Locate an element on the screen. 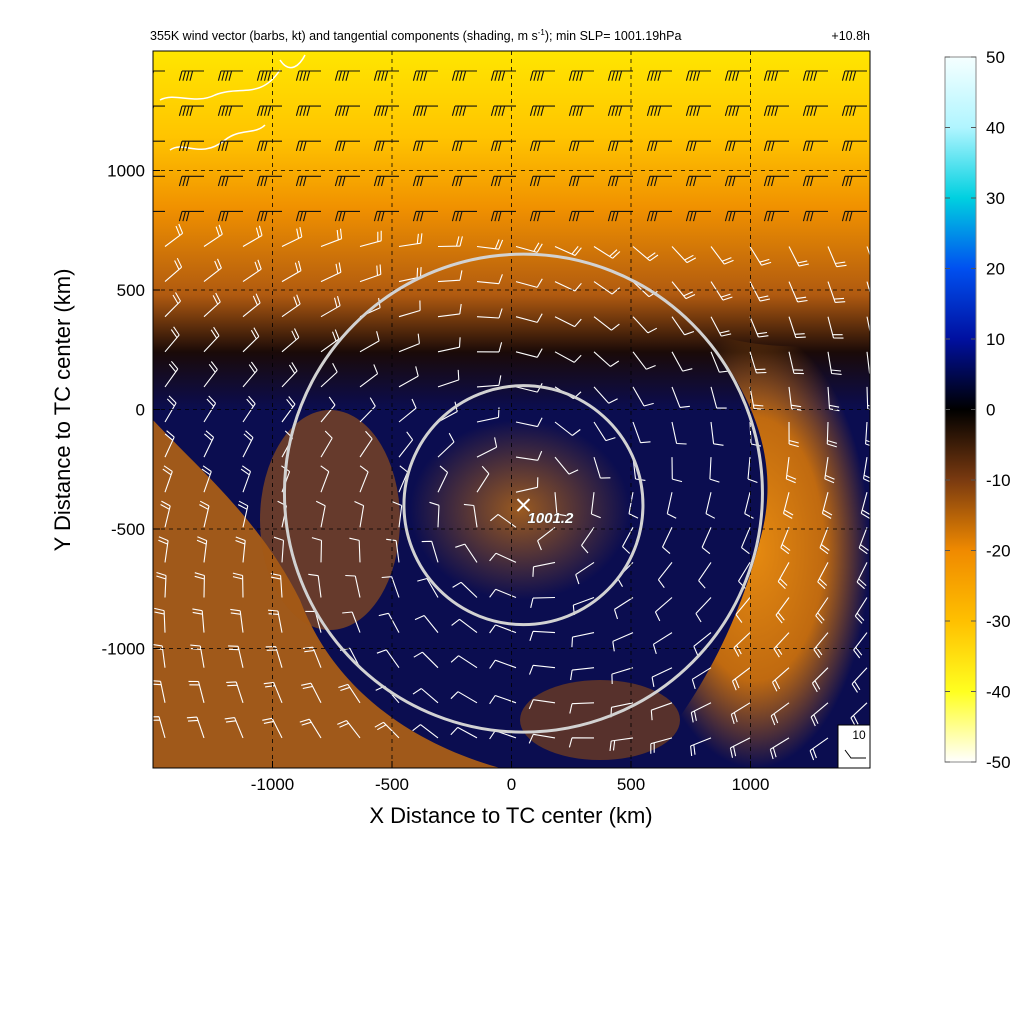 Image resolution: width=1024 pixels, height=1024 pixels. colorbar-tick-label: -50 is located at coordinates (998, 762).